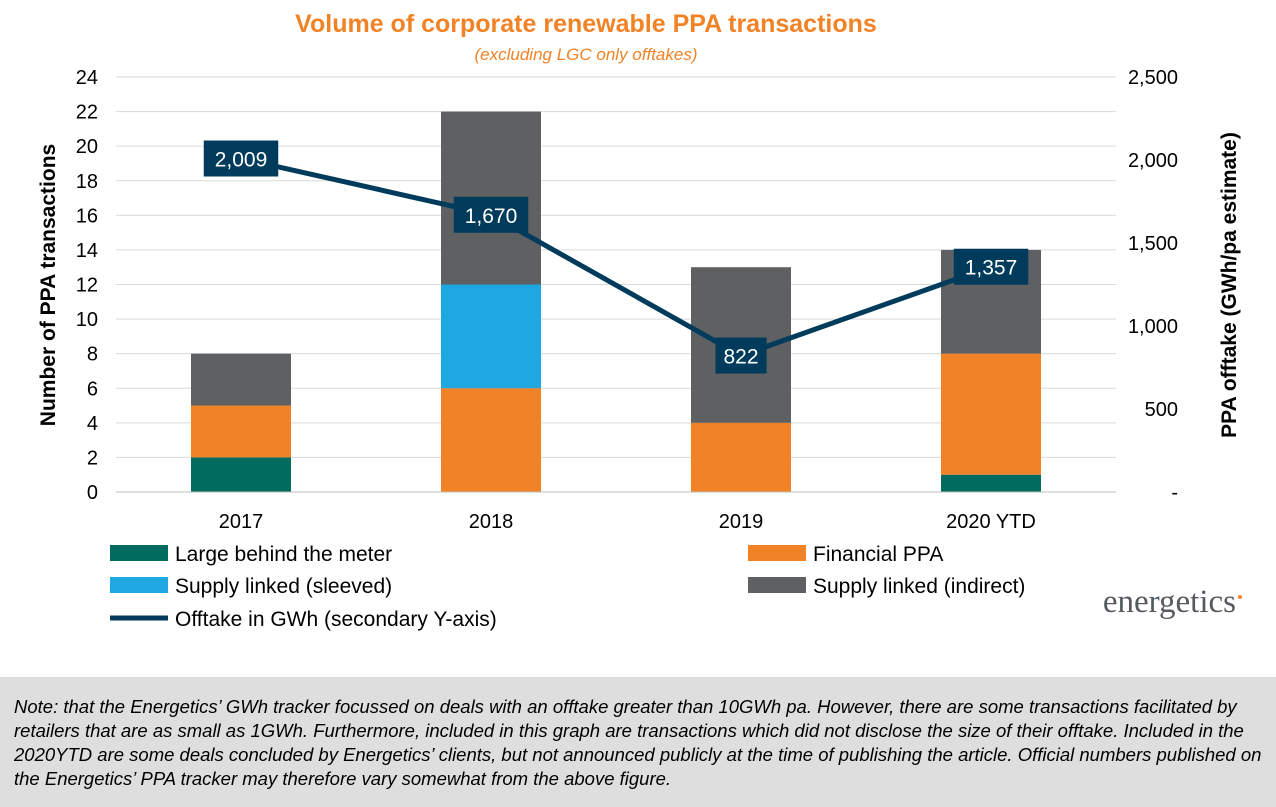 The width and height of the screenshot is (1276, 807). I want to click on logo-dot, so click(1240, 597).